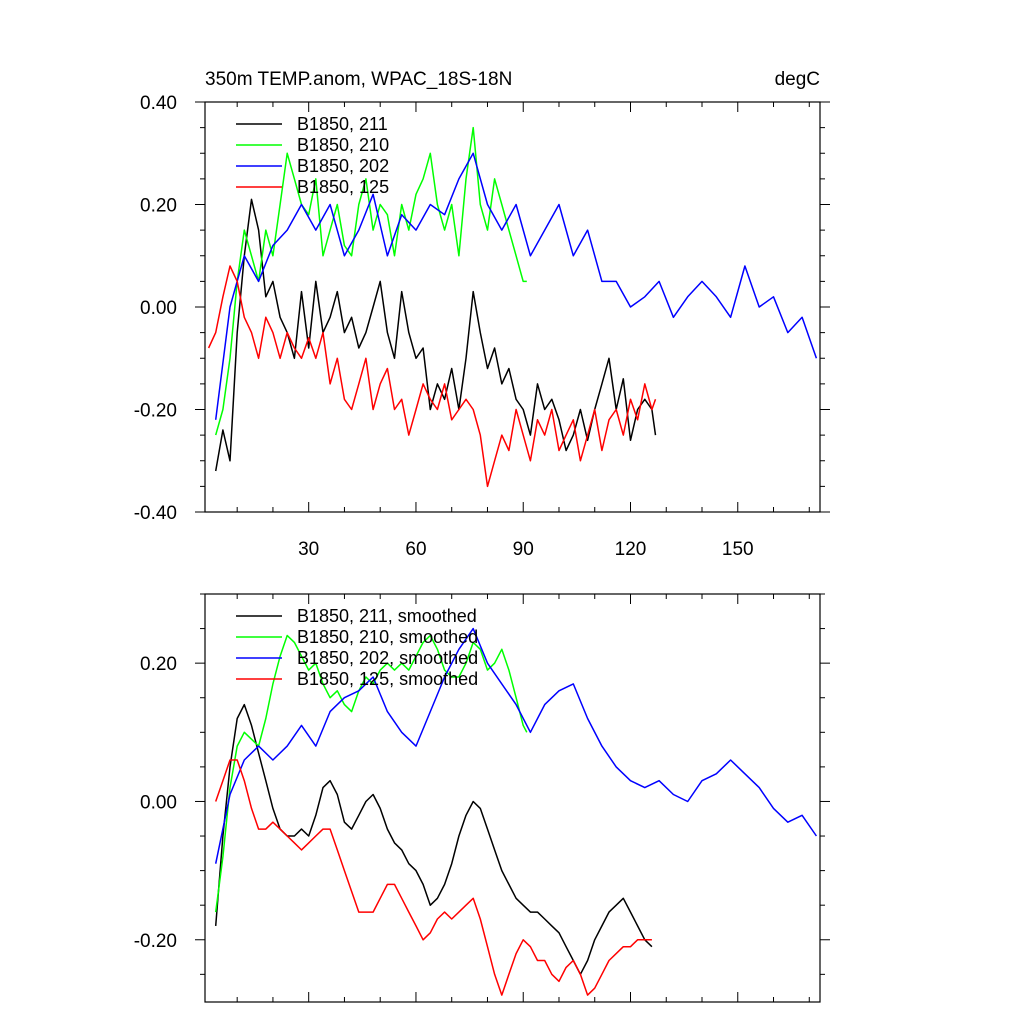 This screenshot has height=1024, width=1024. What do you see at coordinates (158, 103) in the screenshot?
I see `y-tick-label: 0.40` at bounding box center [158, 103].